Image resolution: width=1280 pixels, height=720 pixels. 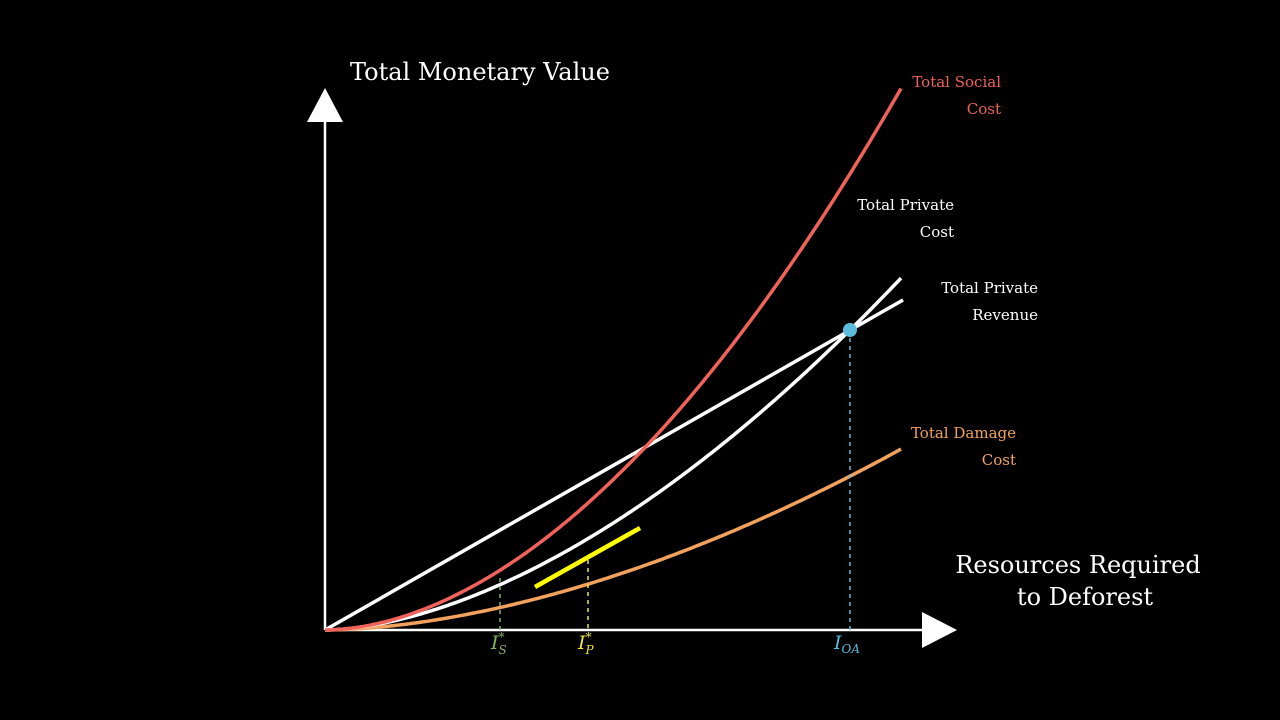 I want to click on x-axis-title-line2: to Deforest, so click(x=1085, y=597).